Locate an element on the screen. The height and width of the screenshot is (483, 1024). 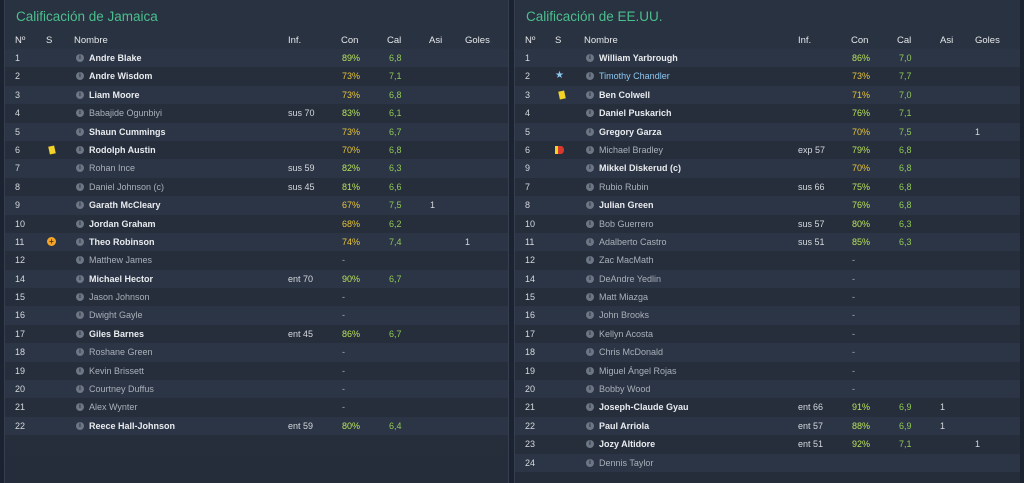
player-name: Miguel Ángel Rojas is located at coordinates (638, 370).